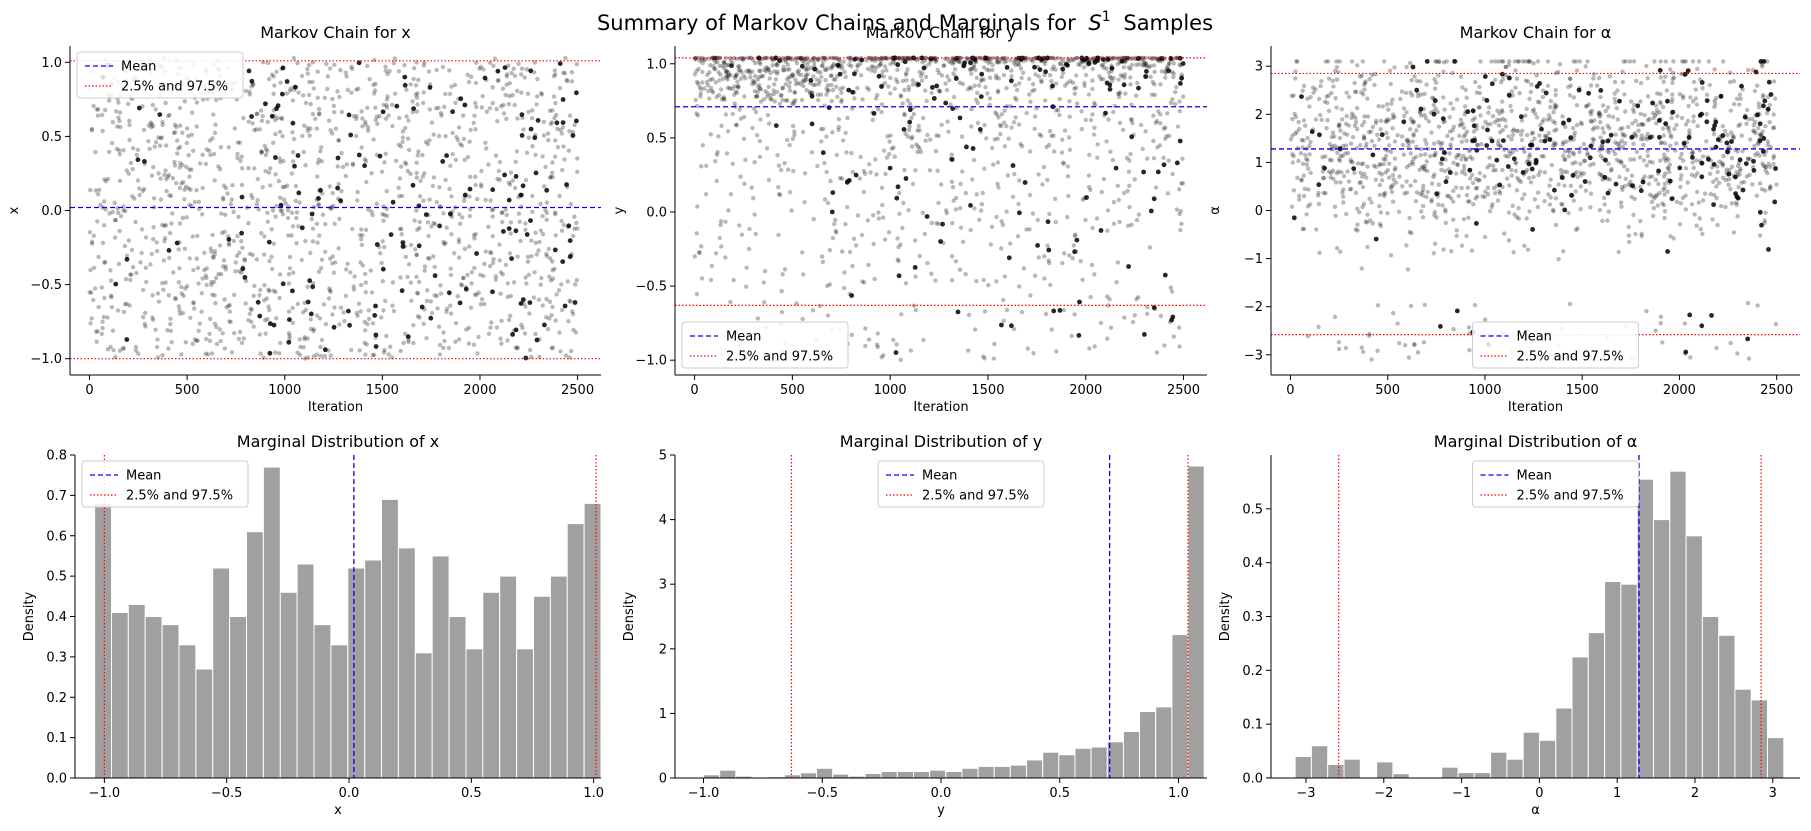  What do you see at coordinates (593, 793) in the screenshot?
I see `x-tick-label: 1.0` at bounding box center [593, 793].